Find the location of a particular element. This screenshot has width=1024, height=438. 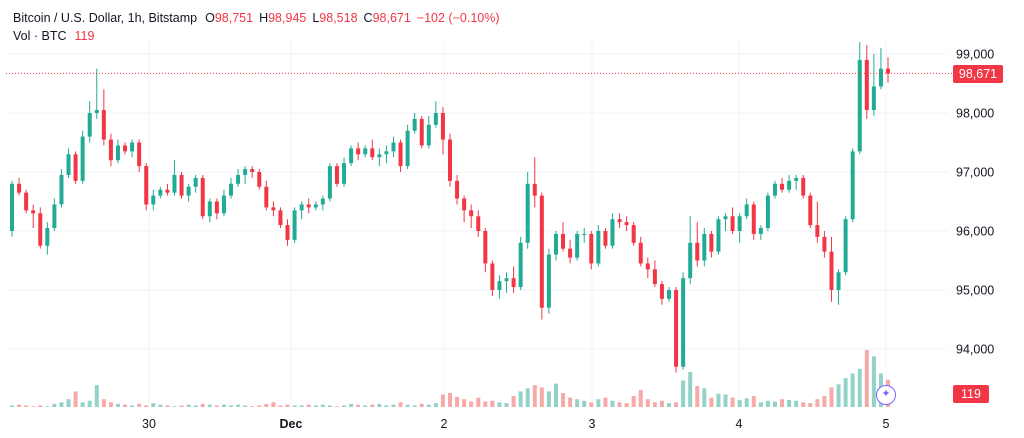

volume-label: Vol · BTC is located at coordinates (40, 36).